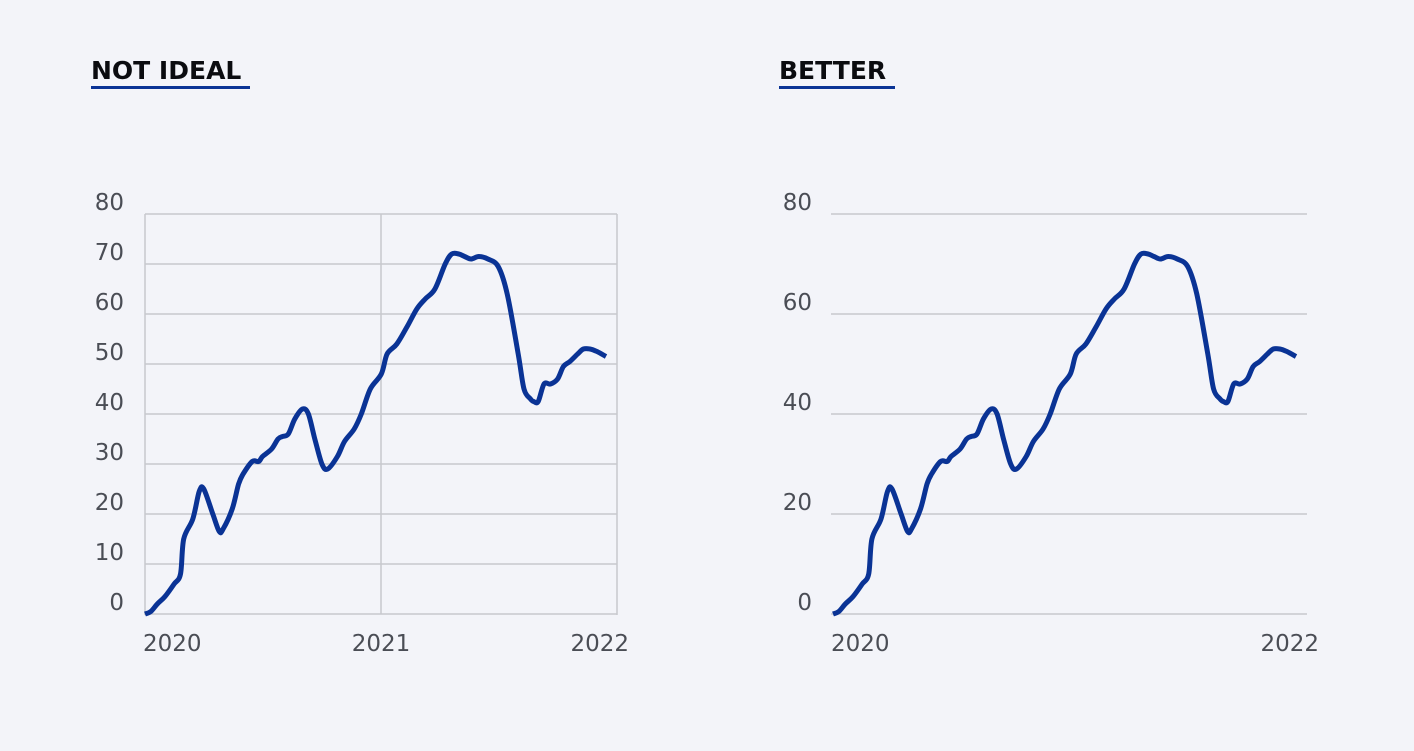 This screenshot has height=751, width=1414. What do you see at coordinates (166, 70) in the screenshot?
I see `panel-title-not-ideal: NOT IDEAL` at bounding box center [166, 70].